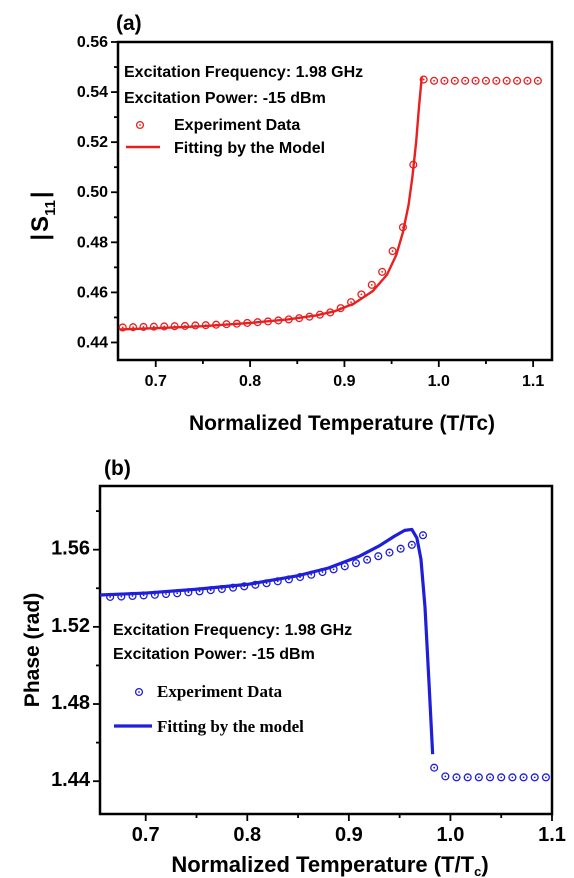 This screenshot has height=878, width=574. I want to click on x-tick-label: 0.8, so click(247, 835).